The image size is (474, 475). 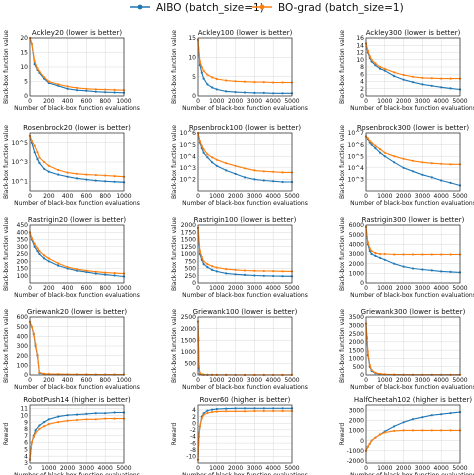 What do you see at coordinates (193, 437) in the screenshot?
I see `y-tick-label: -4` at bounding box center [193, 437].